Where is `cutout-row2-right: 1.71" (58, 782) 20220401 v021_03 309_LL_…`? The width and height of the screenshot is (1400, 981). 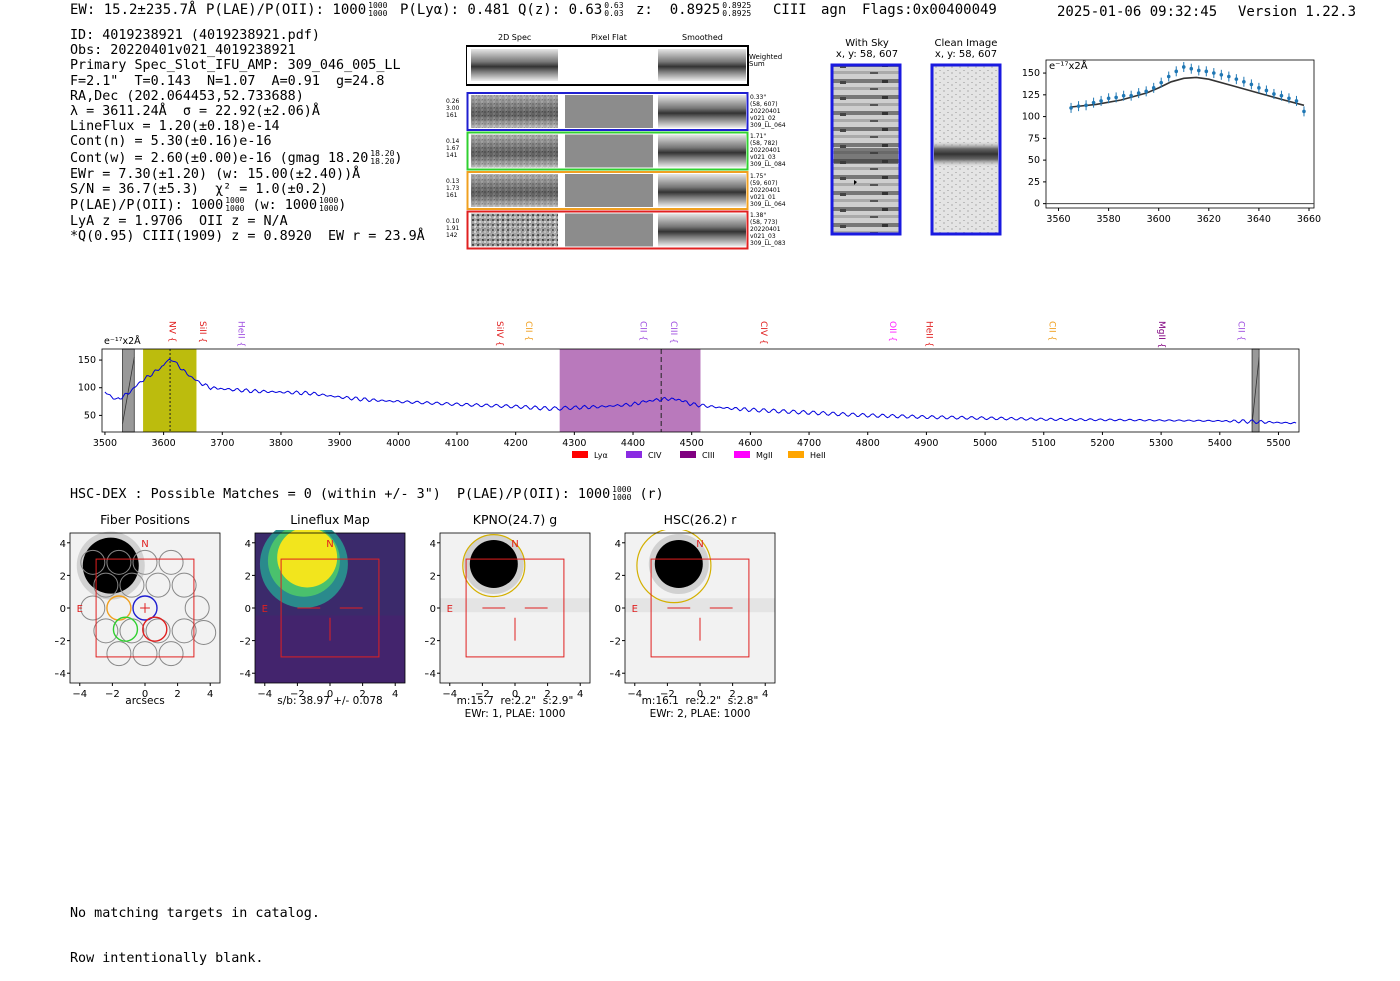
cutout-row2-right: 1.71" (58, 782) 20220401 v021_03 309_LL_… is located at coordinates (768, 150).